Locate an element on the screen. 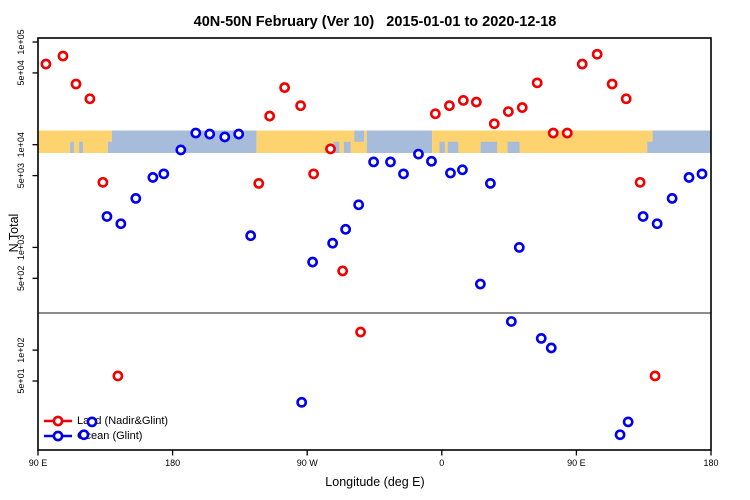 This screenshot has width=750, height=500. x-axis-tick-label: 90 W is located at coordinates (308, 463).